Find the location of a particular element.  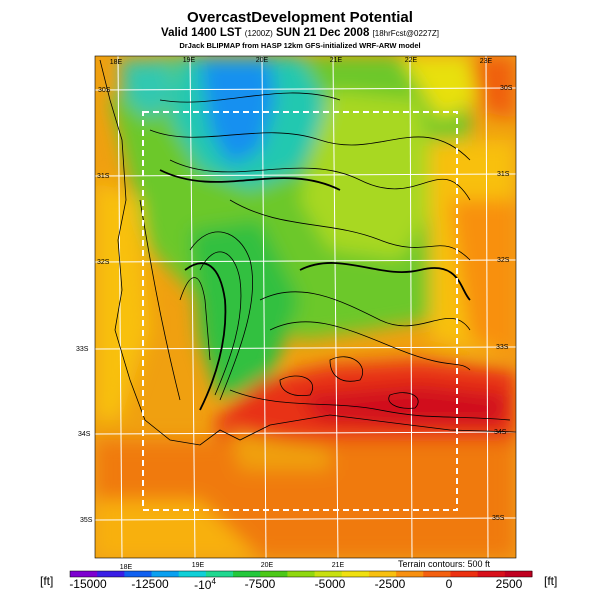

colorbar-tick: -10 is located at coordinates (203, 585).